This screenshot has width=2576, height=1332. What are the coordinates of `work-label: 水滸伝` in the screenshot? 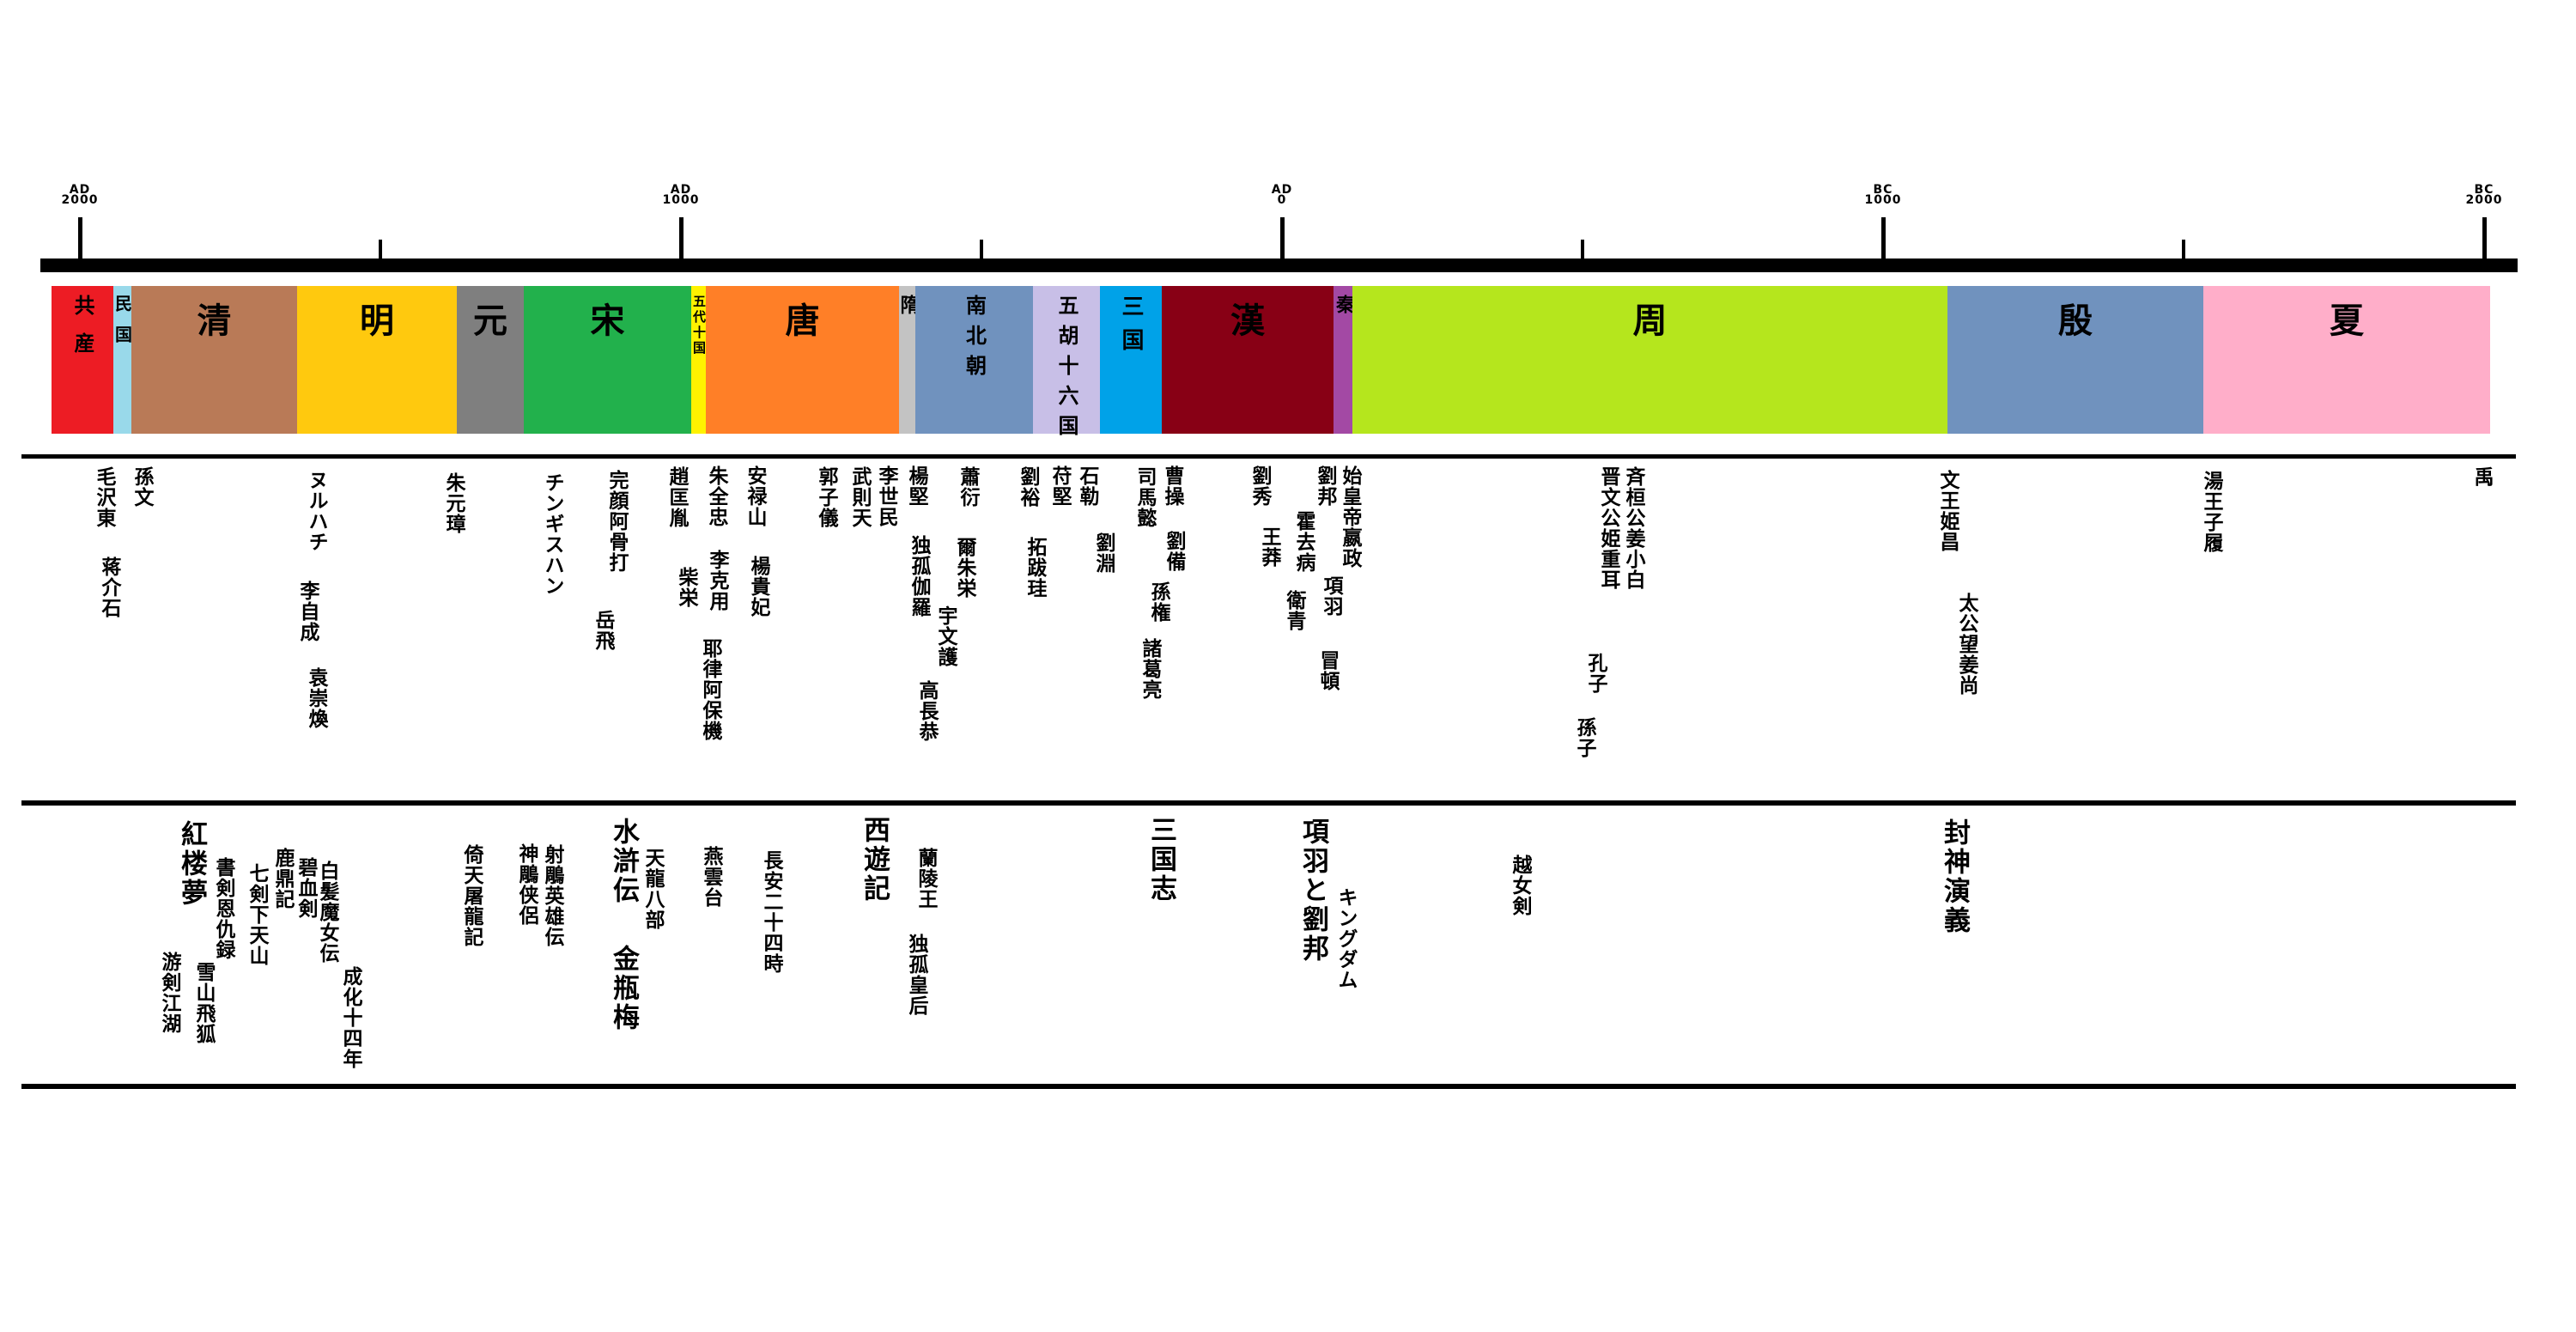 It's located at (623, 861).